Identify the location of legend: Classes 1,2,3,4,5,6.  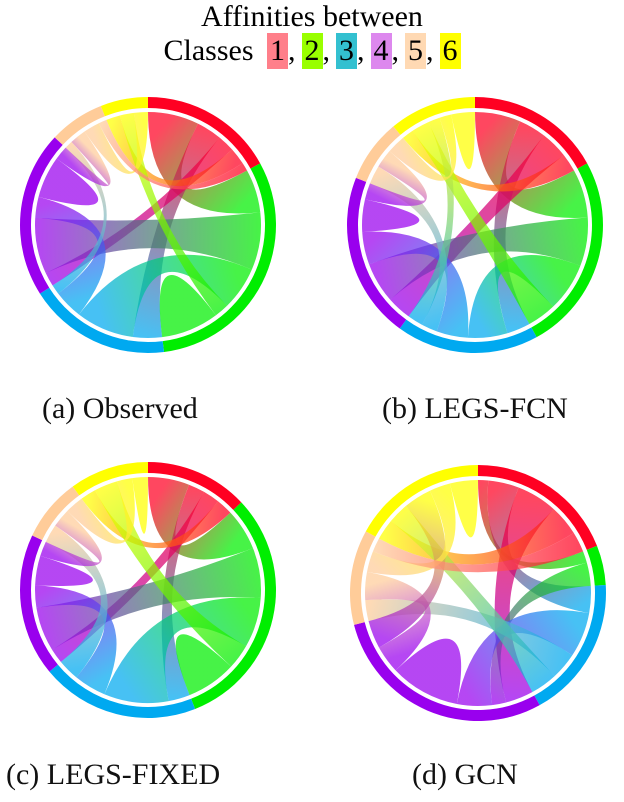
(312, 51).